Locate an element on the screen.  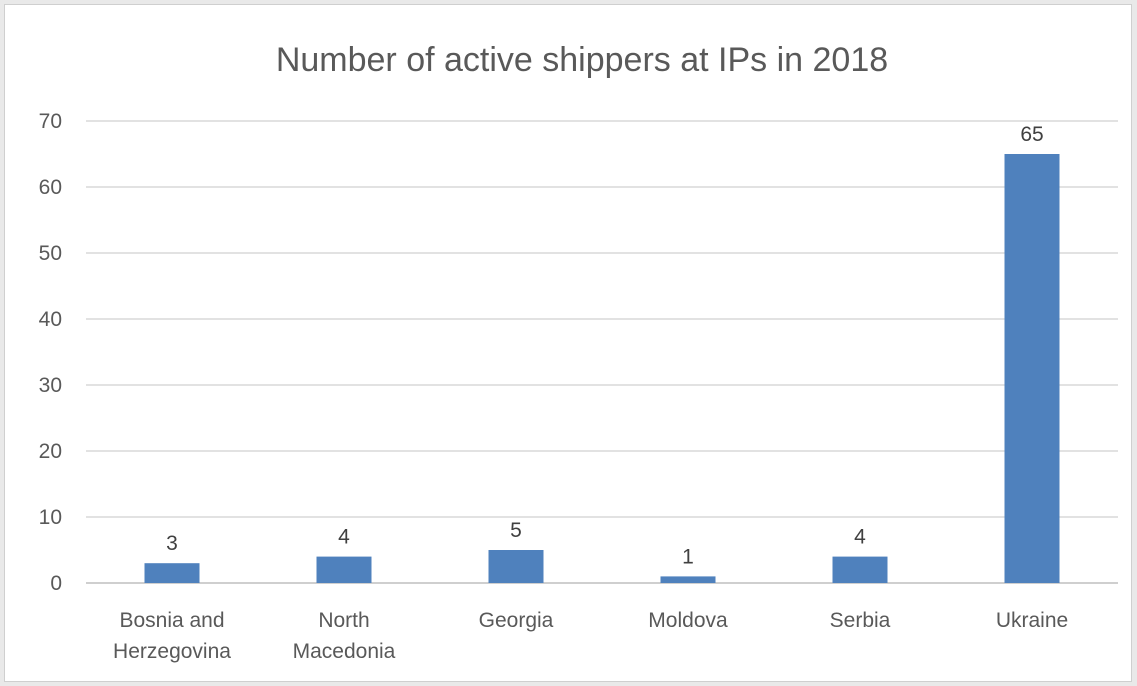
category-label: Ukraine is located at coordinates (1032, 620).